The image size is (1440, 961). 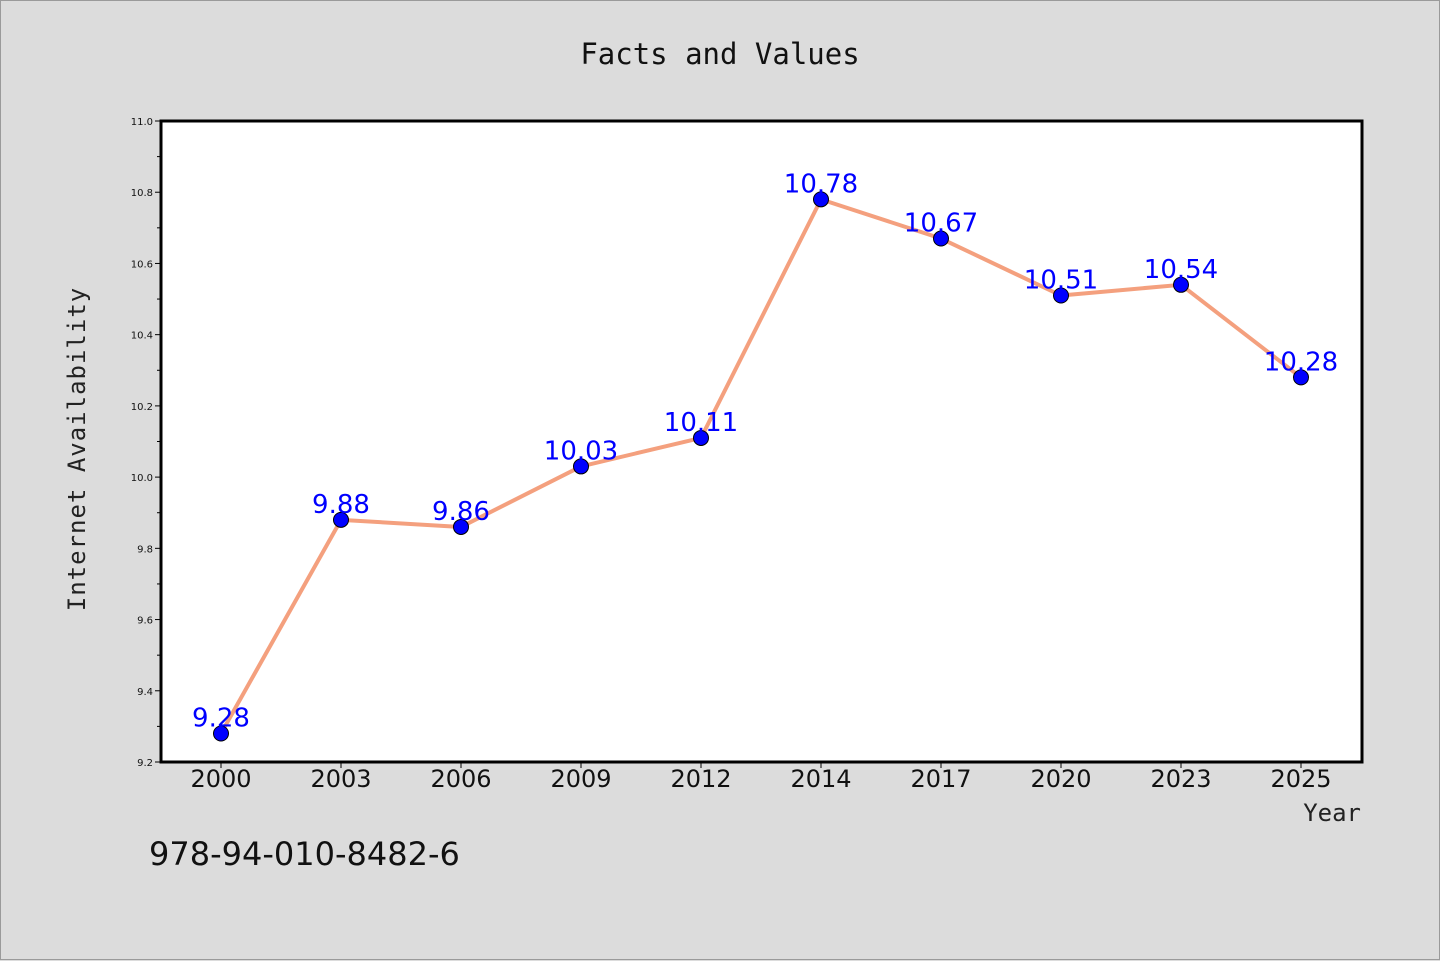 I want to click on data-label: 10.28, so click(x=1301, y=362).